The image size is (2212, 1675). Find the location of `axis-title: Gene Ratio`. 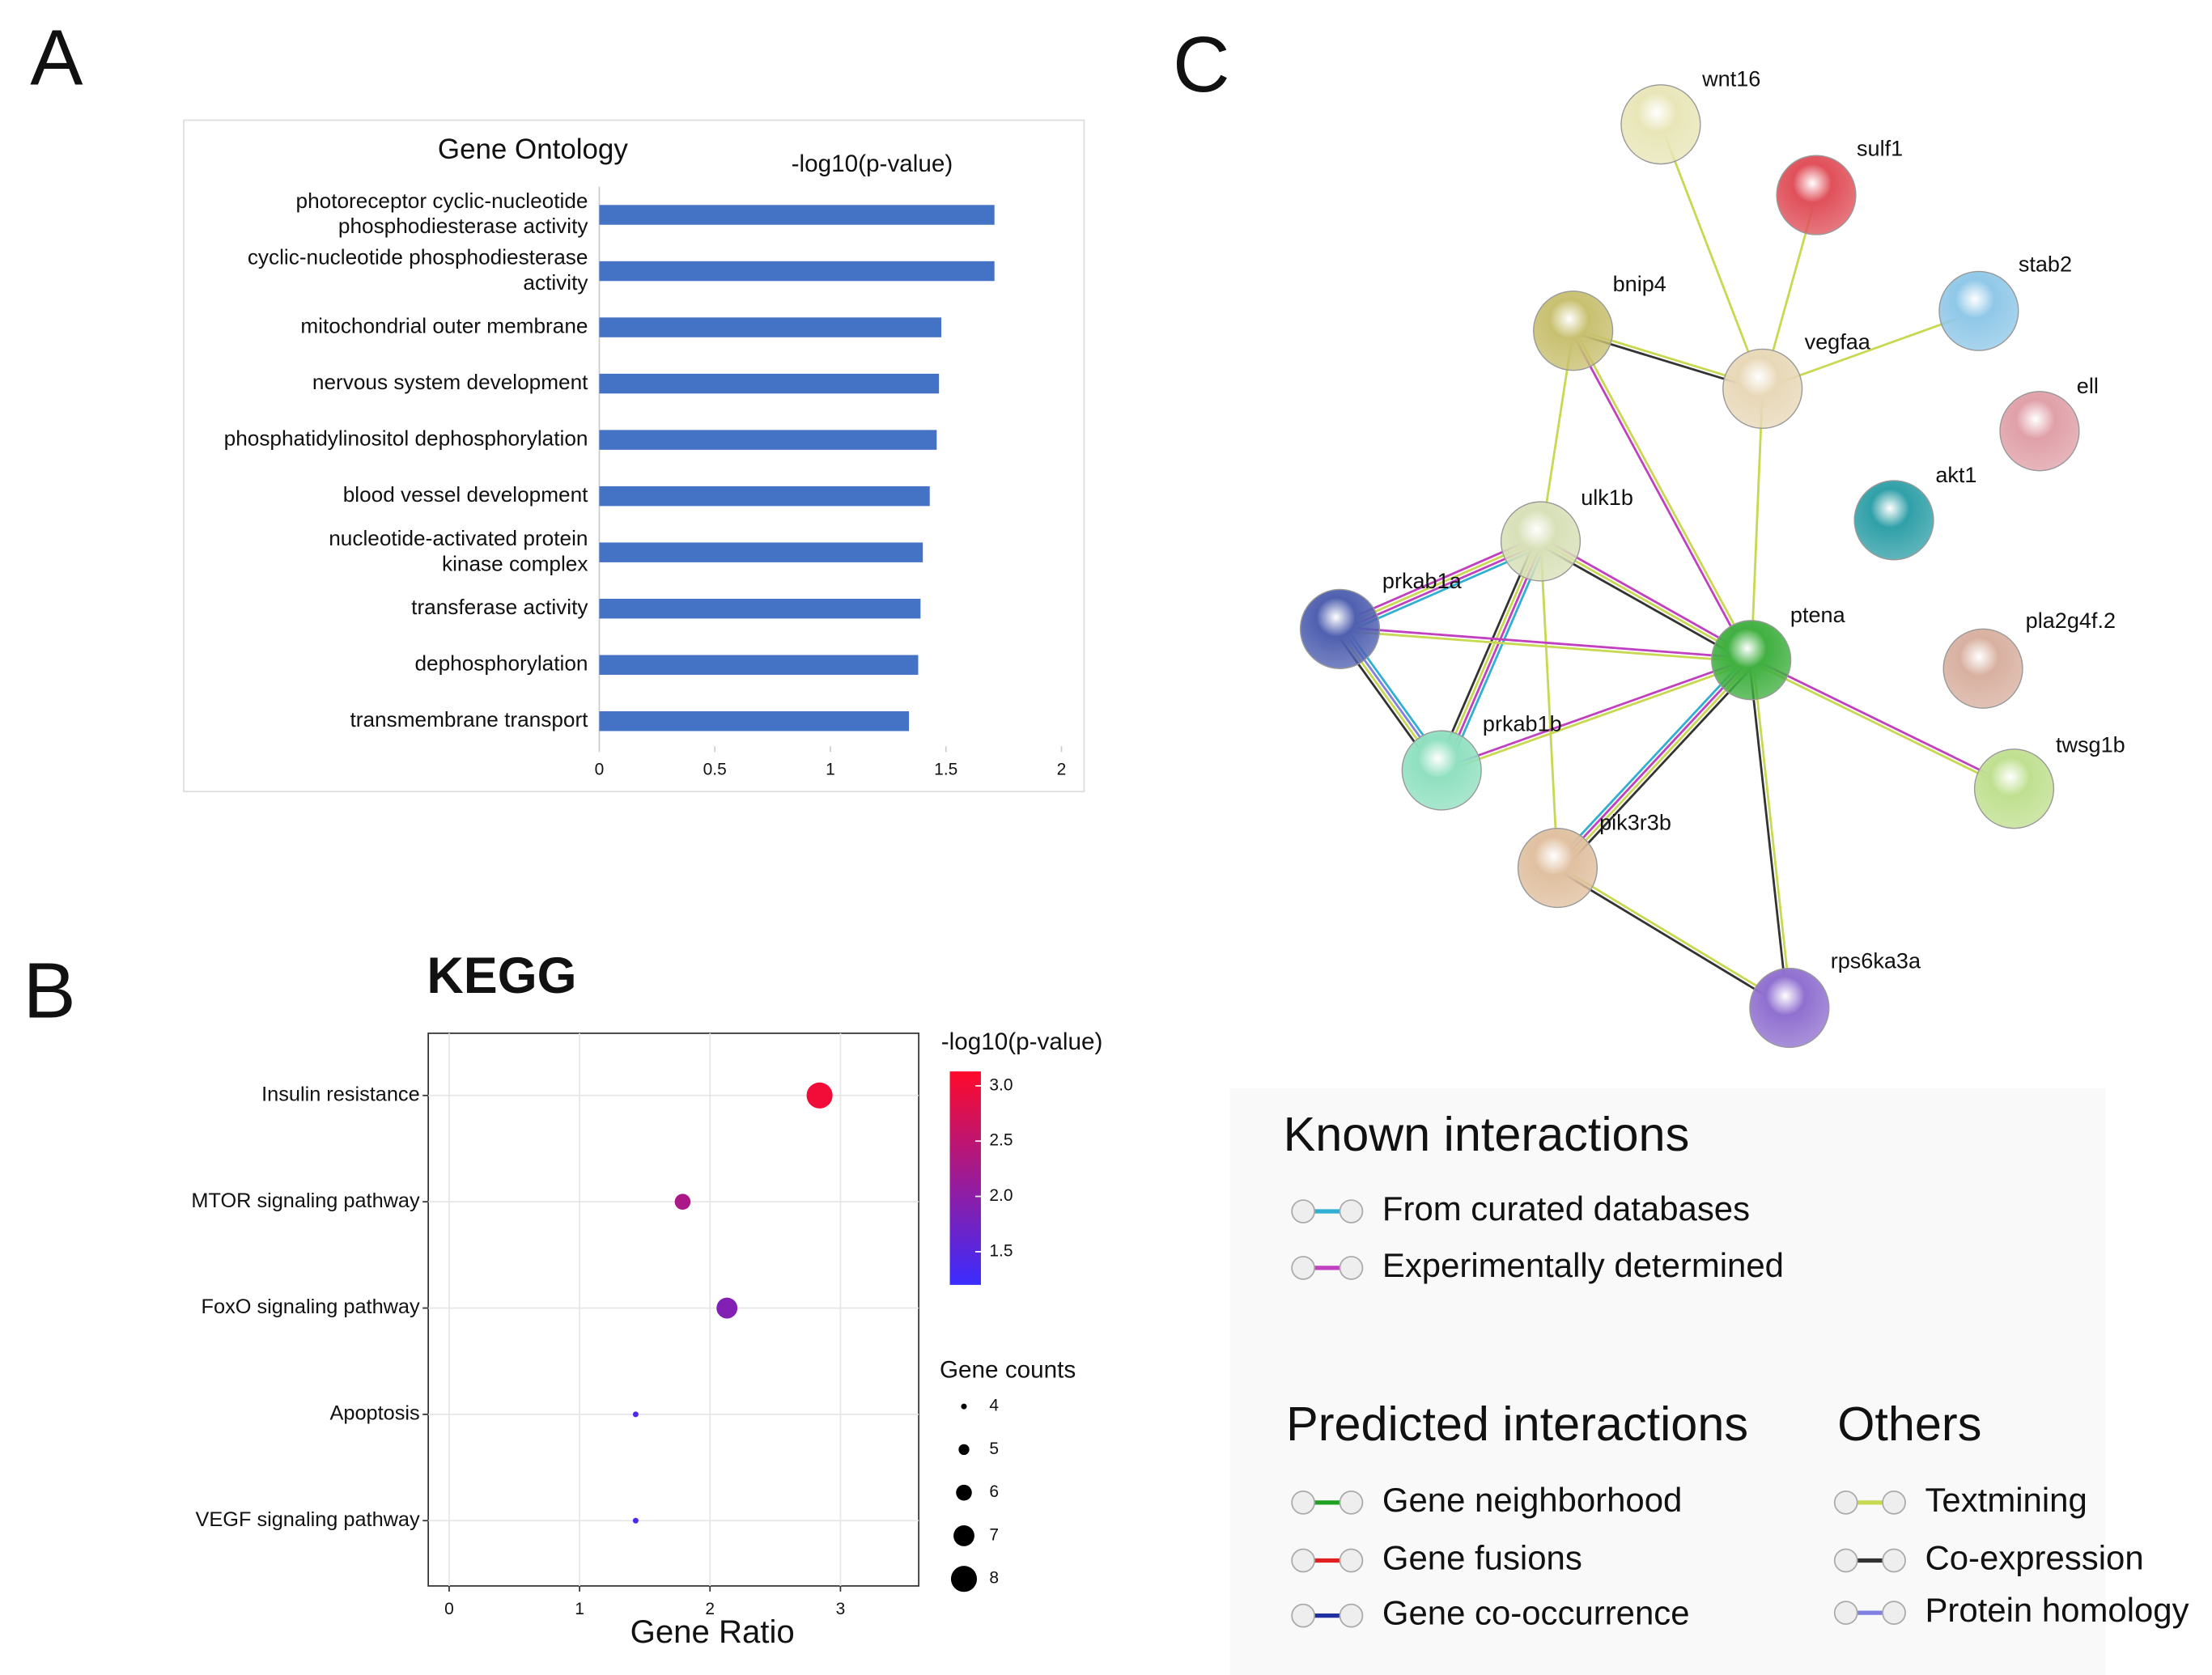

axis-title: Gene Ratio is located at coordinates (712, 1632).